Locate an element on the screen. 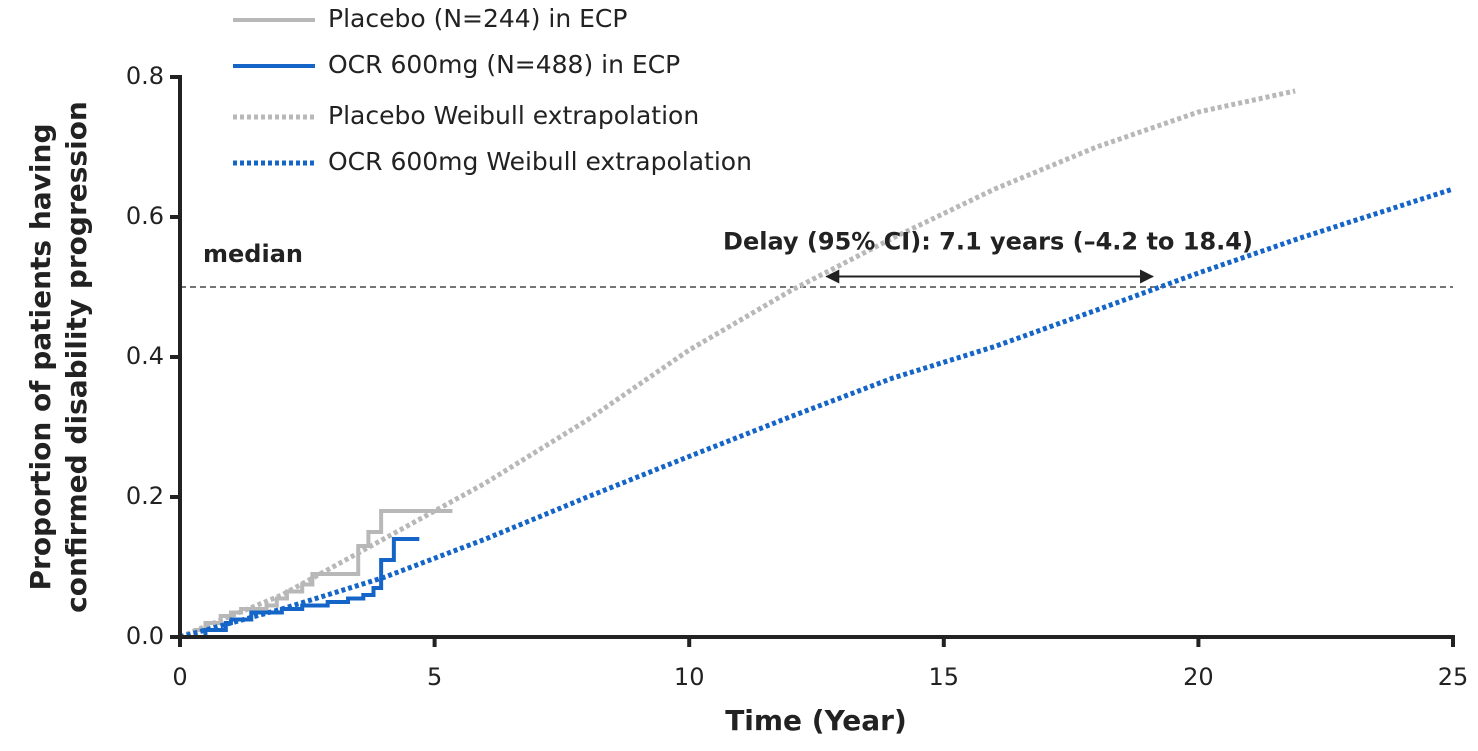  legend-label: OCR 600mg Weibull extrapolation is located at coordinates (540, 161).